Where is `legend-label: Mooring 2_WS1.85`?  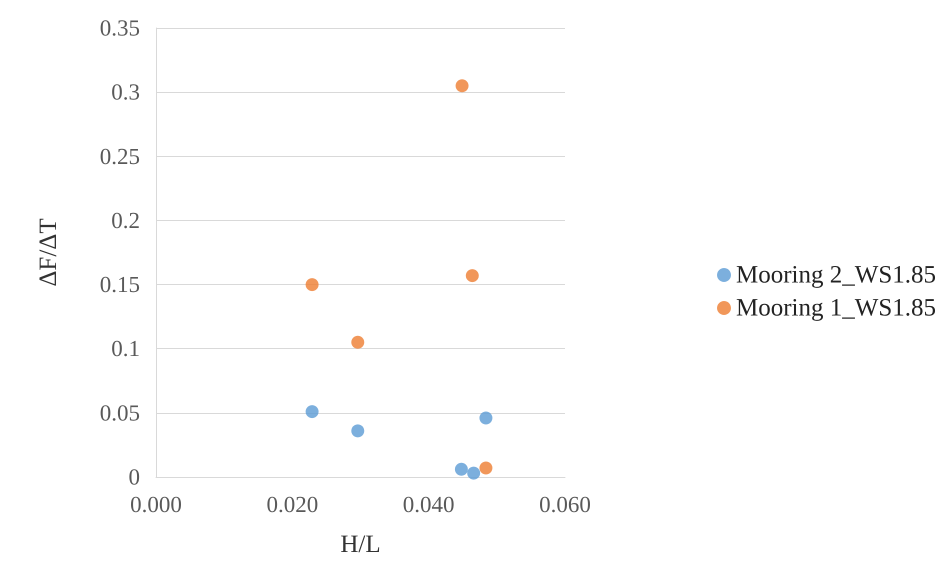
legend-label: Mooring 2_WS1.85 is located at coordinates (836, 275).